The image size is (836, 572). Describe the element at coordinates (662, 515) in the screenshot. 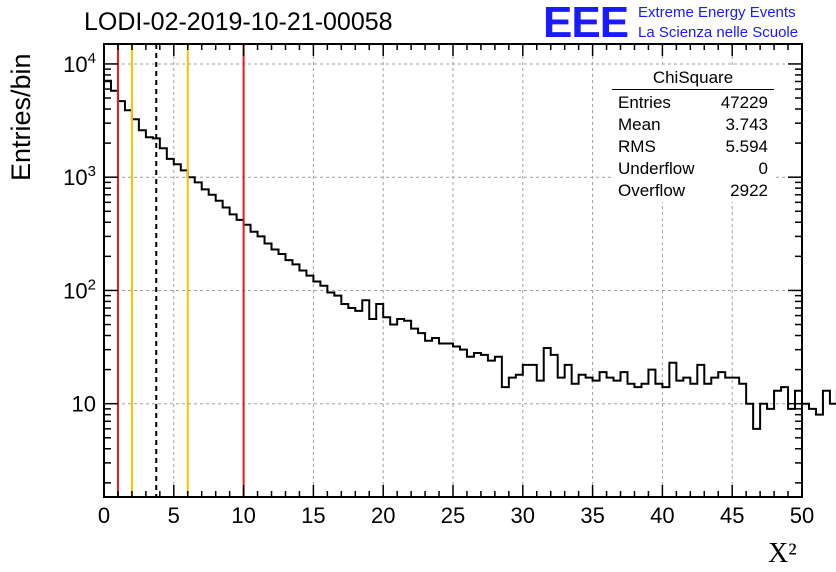

I see `x-tick-label: 40` at that location.